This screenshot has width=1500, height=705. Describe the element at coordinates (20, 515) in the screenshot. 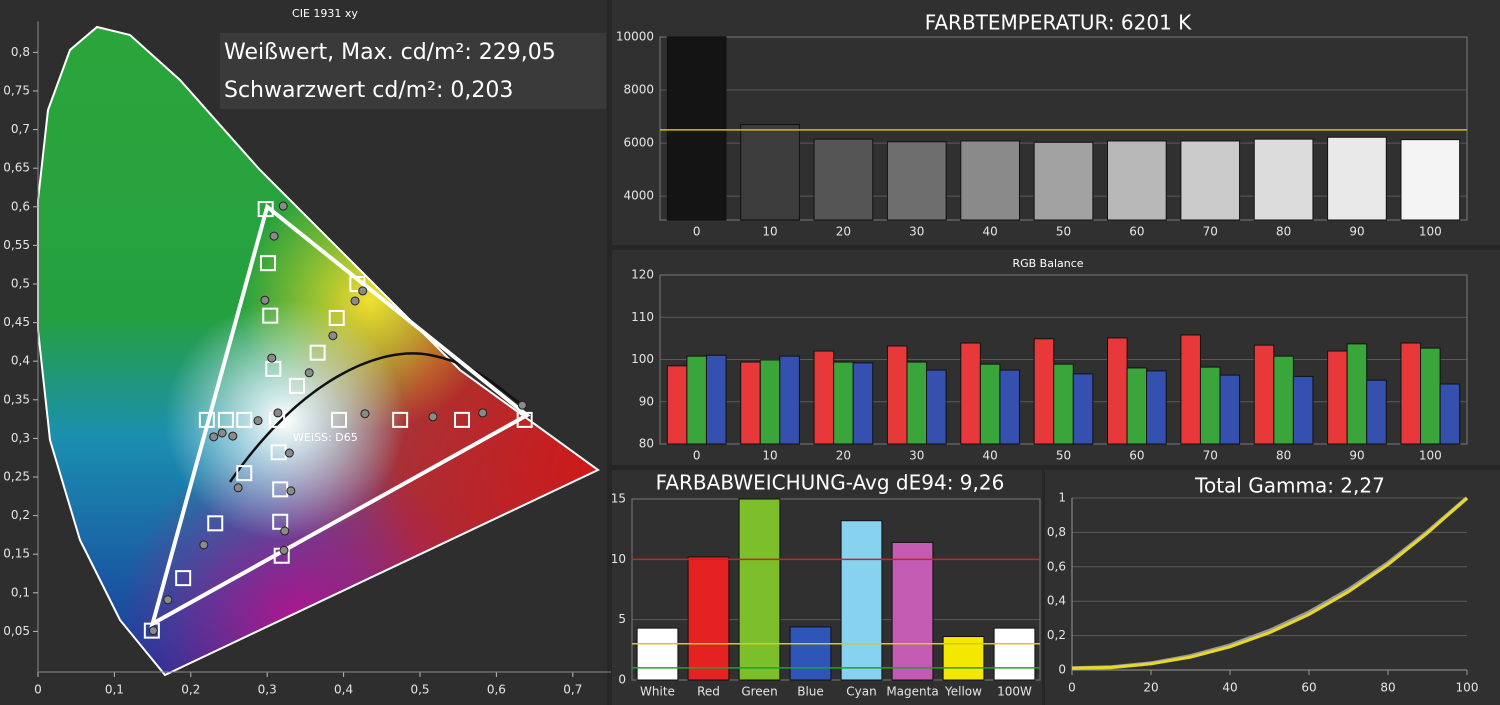

I see `y-tick-label: 0,2` at that location.